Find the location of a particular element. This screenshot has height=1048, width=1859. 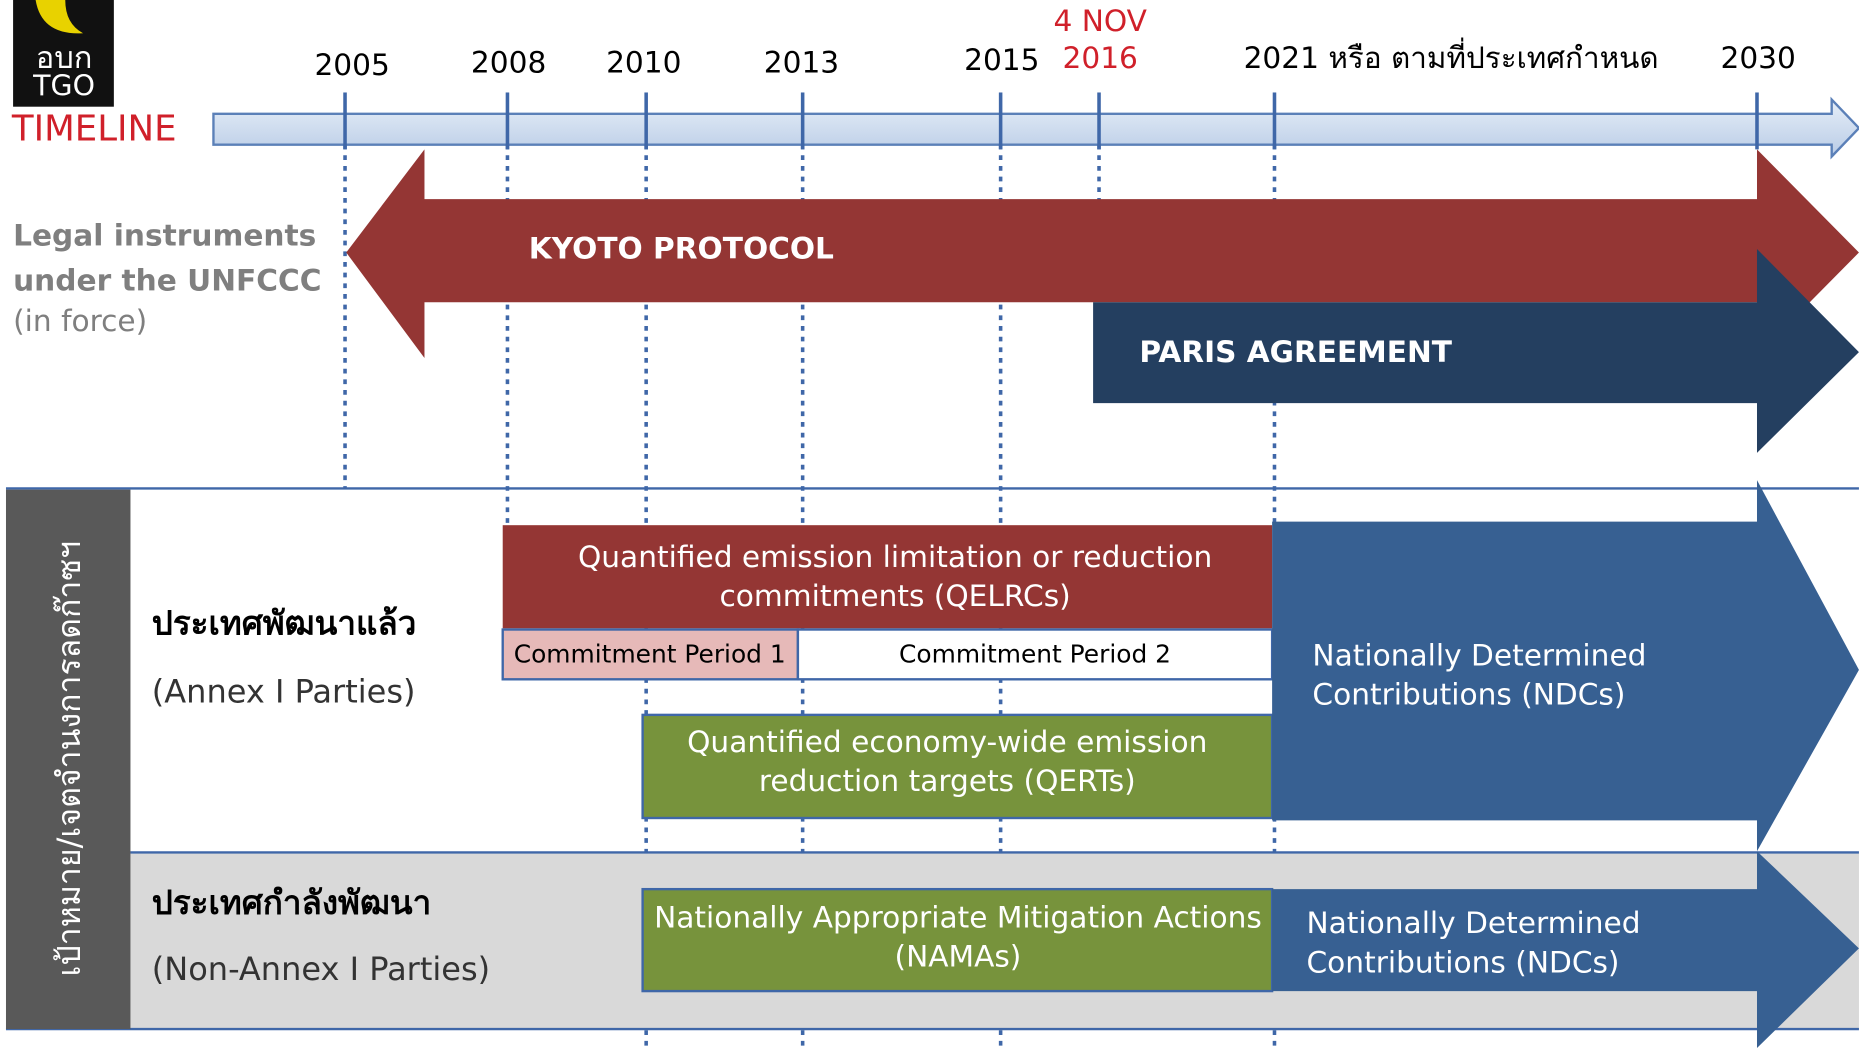

section-subtitle: (Non-Annex I Parties) is located at coordinates (321, 969).